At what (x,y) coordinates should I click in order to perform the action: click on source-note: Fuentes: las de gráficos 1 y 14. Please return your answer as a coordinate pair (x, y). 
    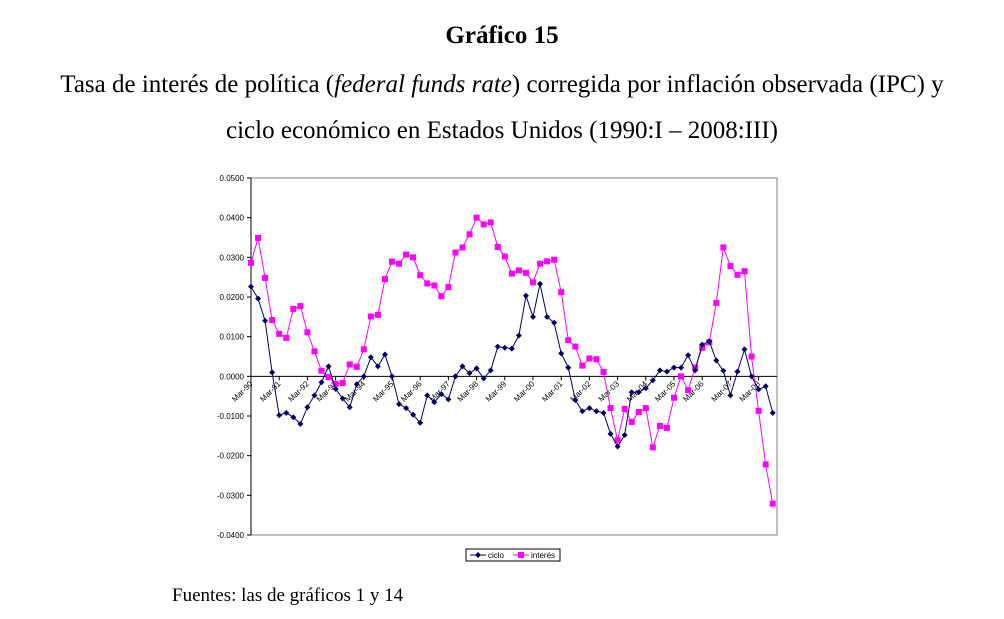
    Looking at the image, I should click on (288, 595).